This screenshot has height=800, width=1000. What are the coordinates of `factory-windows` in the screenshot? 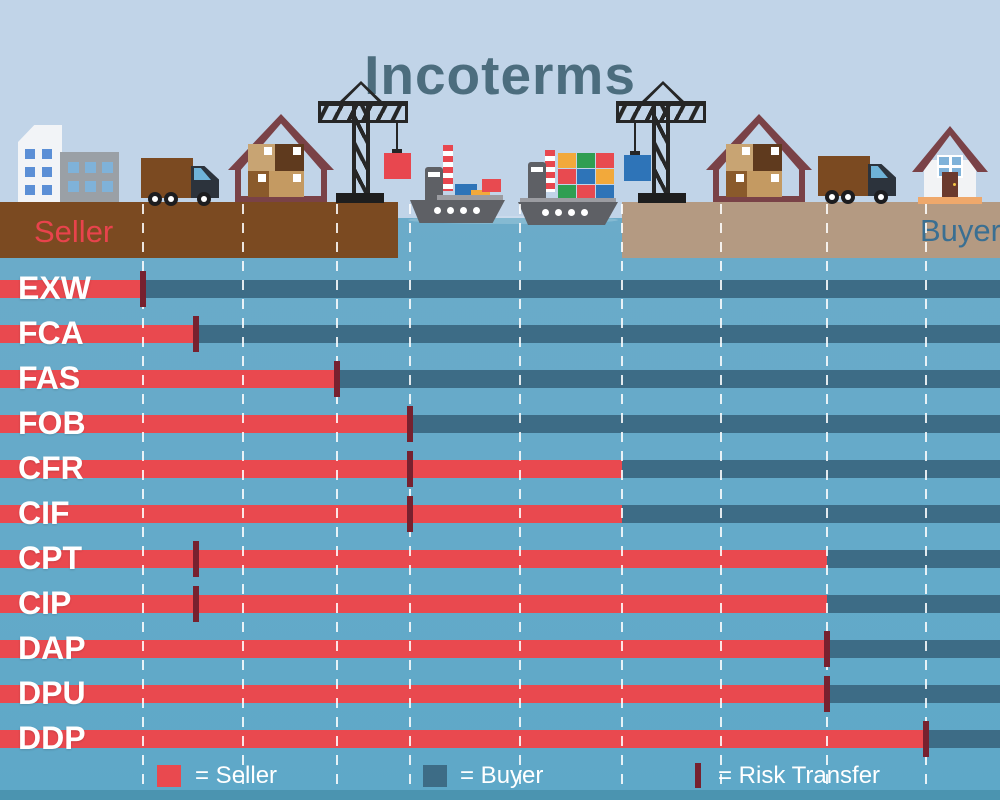 It's located at (38, 172).